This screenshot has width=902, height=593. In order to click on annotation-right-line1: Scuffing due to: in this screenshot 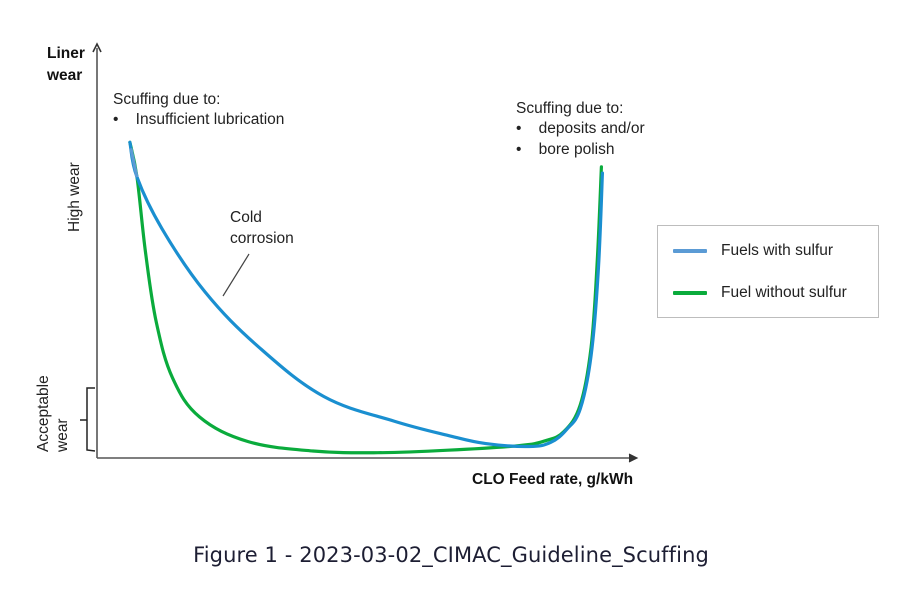, I will do `click(569, 108)`.